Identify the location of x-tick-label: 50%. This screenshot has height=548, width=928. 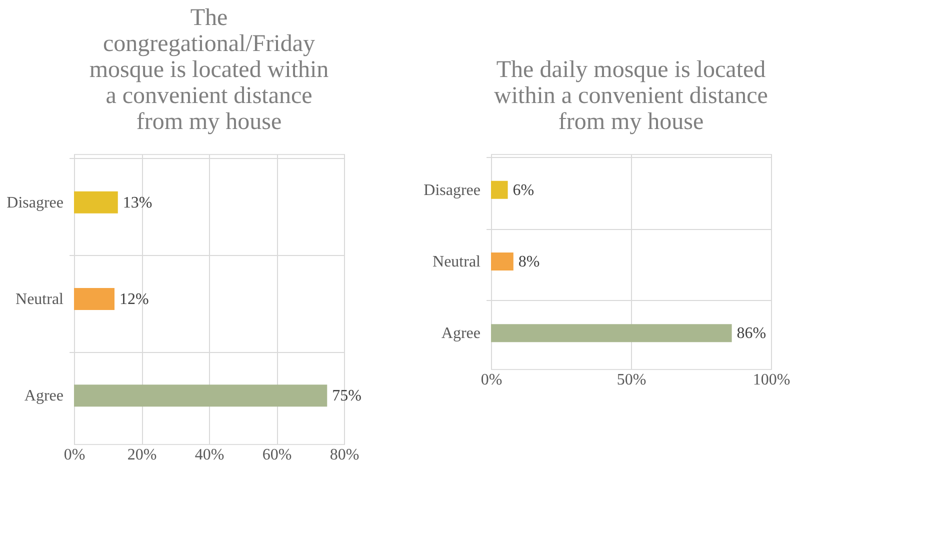
(631, 380).